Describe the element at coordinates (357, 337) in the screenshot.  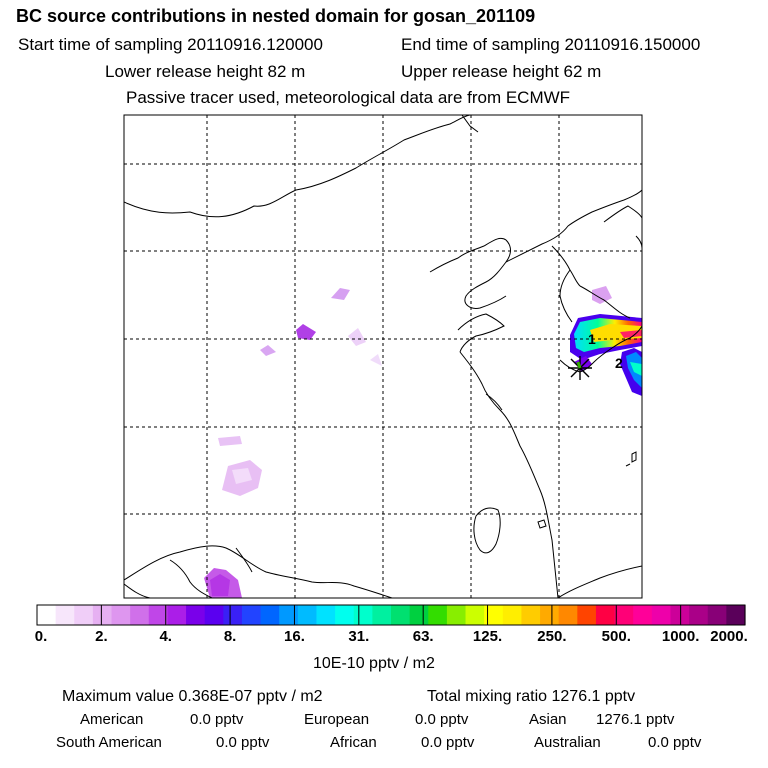
I see `patch-inland-east` at that location.